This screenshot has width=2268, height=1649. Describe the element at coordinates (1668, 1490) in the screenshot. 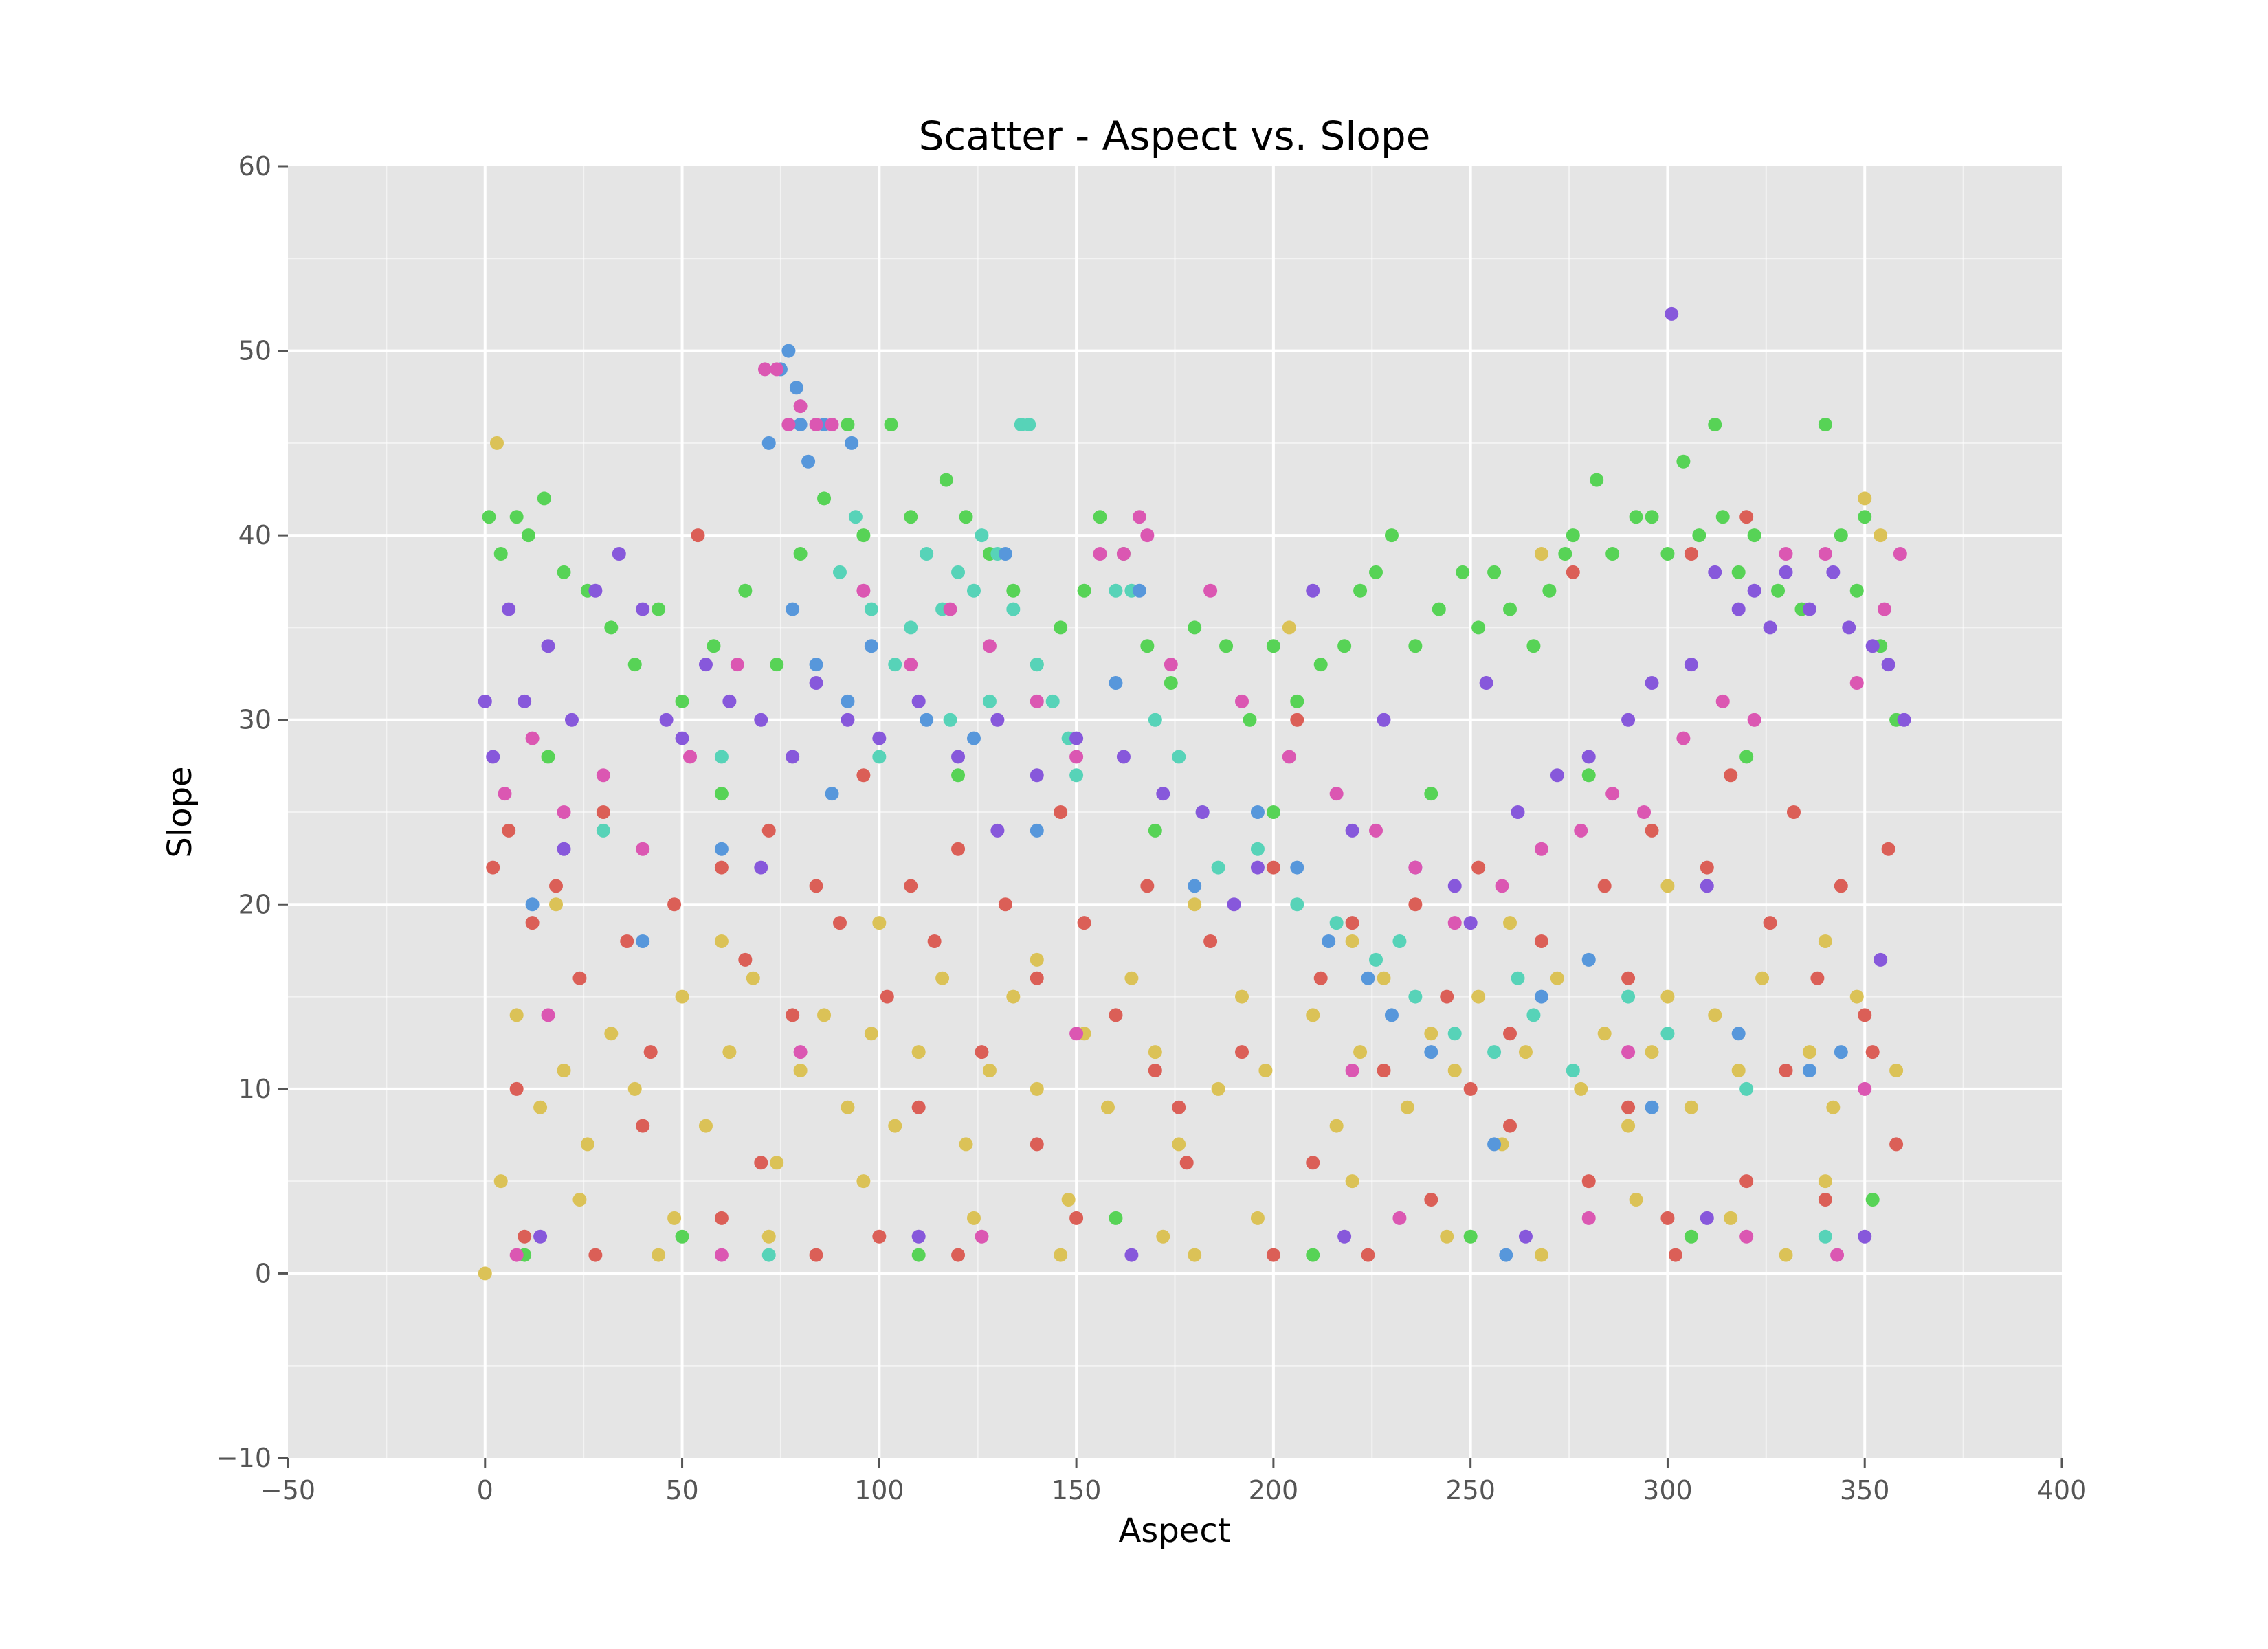

I see `x-tick-label: 300` at that location.